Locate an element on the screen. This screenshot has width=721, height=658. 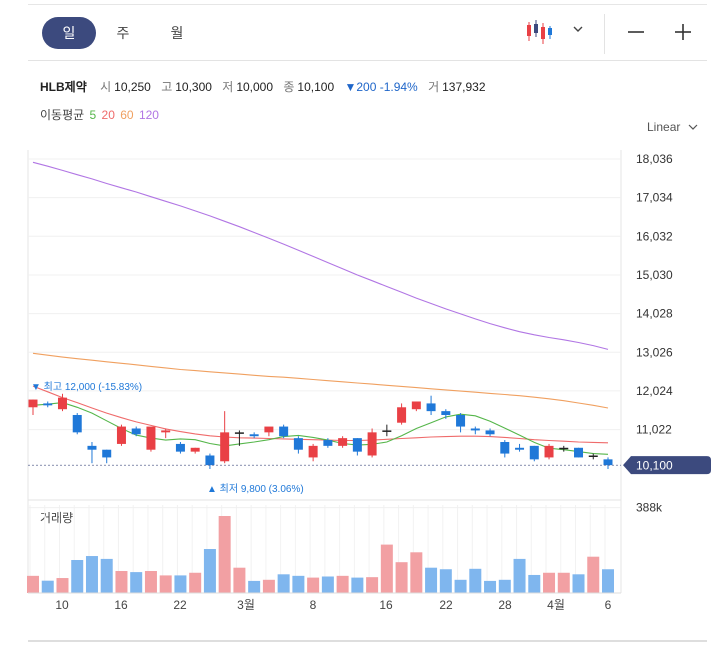
high-label: 고 is located at coordinates (167, 87).